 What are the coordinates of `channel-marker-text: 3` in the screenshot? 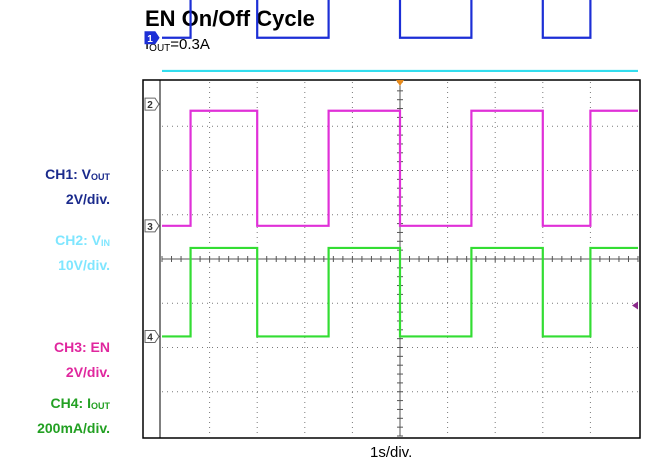 It's located at (150, 227).